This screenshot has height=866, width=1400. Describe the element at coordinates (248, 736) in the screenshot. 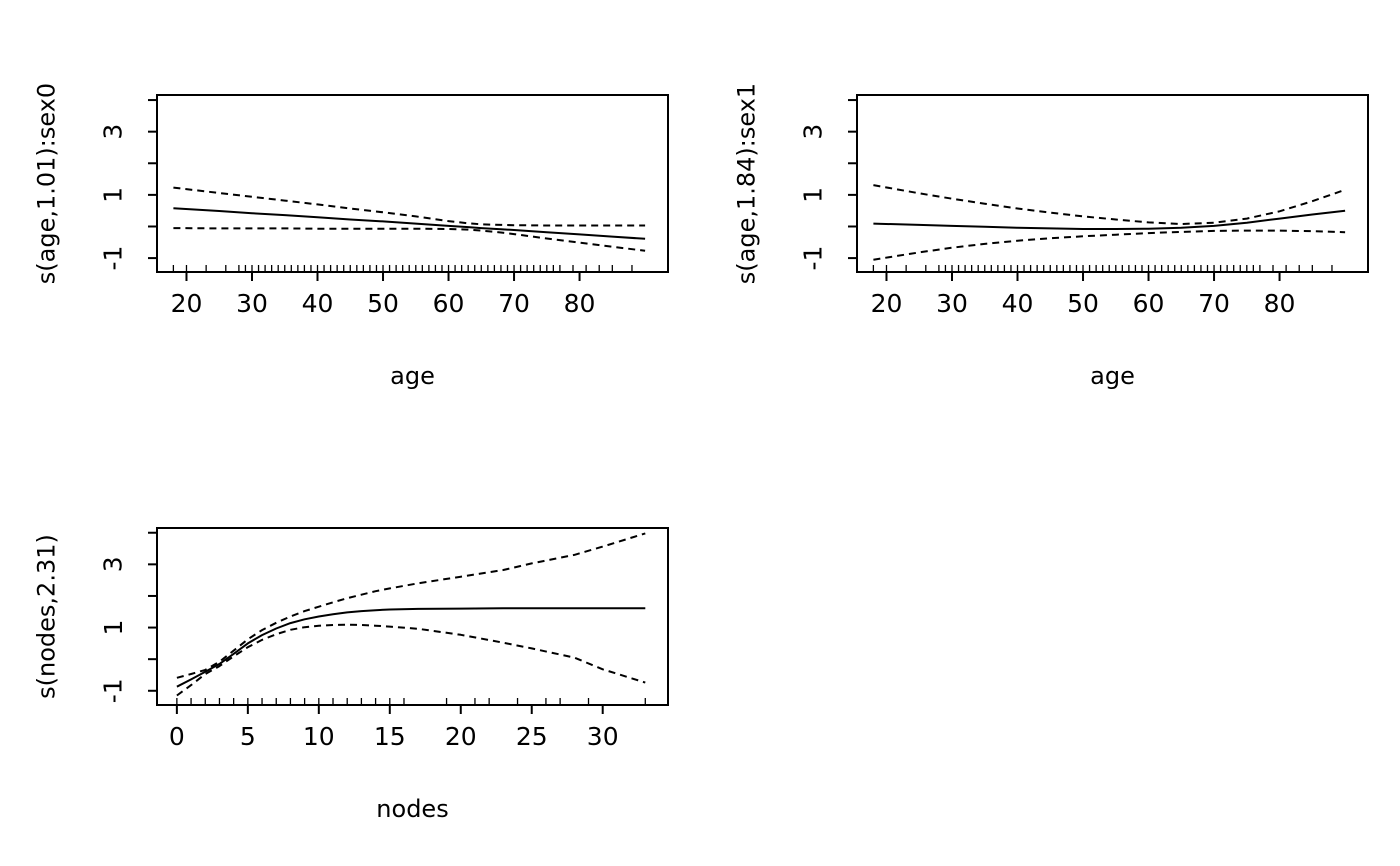

I see `x-tick-label: 5` at that location.